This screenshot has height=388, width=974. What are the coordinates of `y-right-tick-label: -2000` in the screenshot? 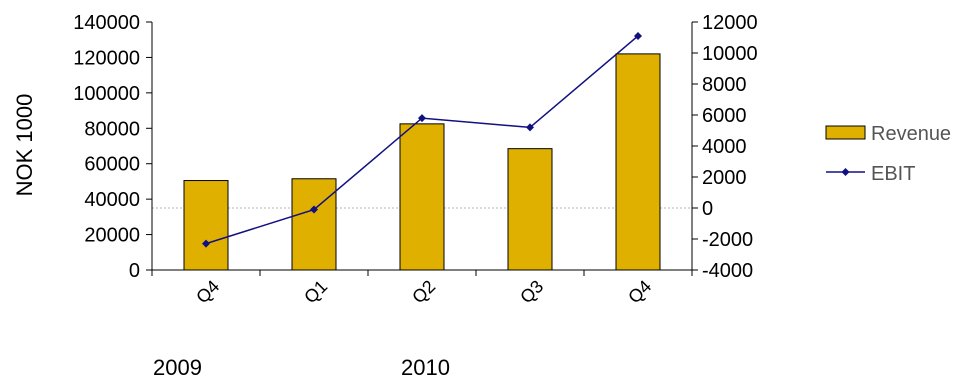 It's located at (727, 240).